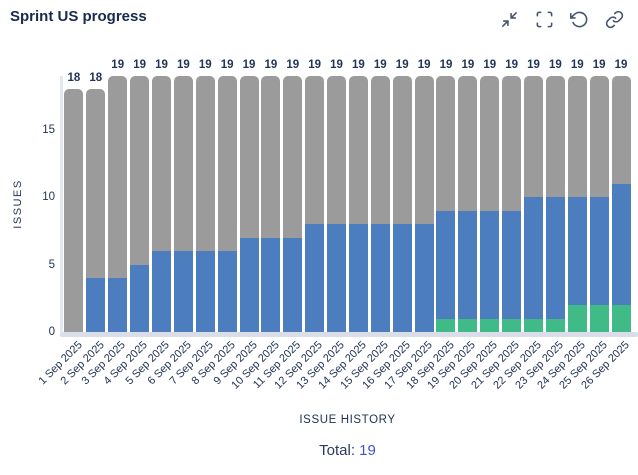 The height and width of the screenshot is (475, 638). What do you see at coordinates (347, 420) in the screenshot?
I see `x-axis-title: ISSUE HISTORY` at bounding box center [347, 420].